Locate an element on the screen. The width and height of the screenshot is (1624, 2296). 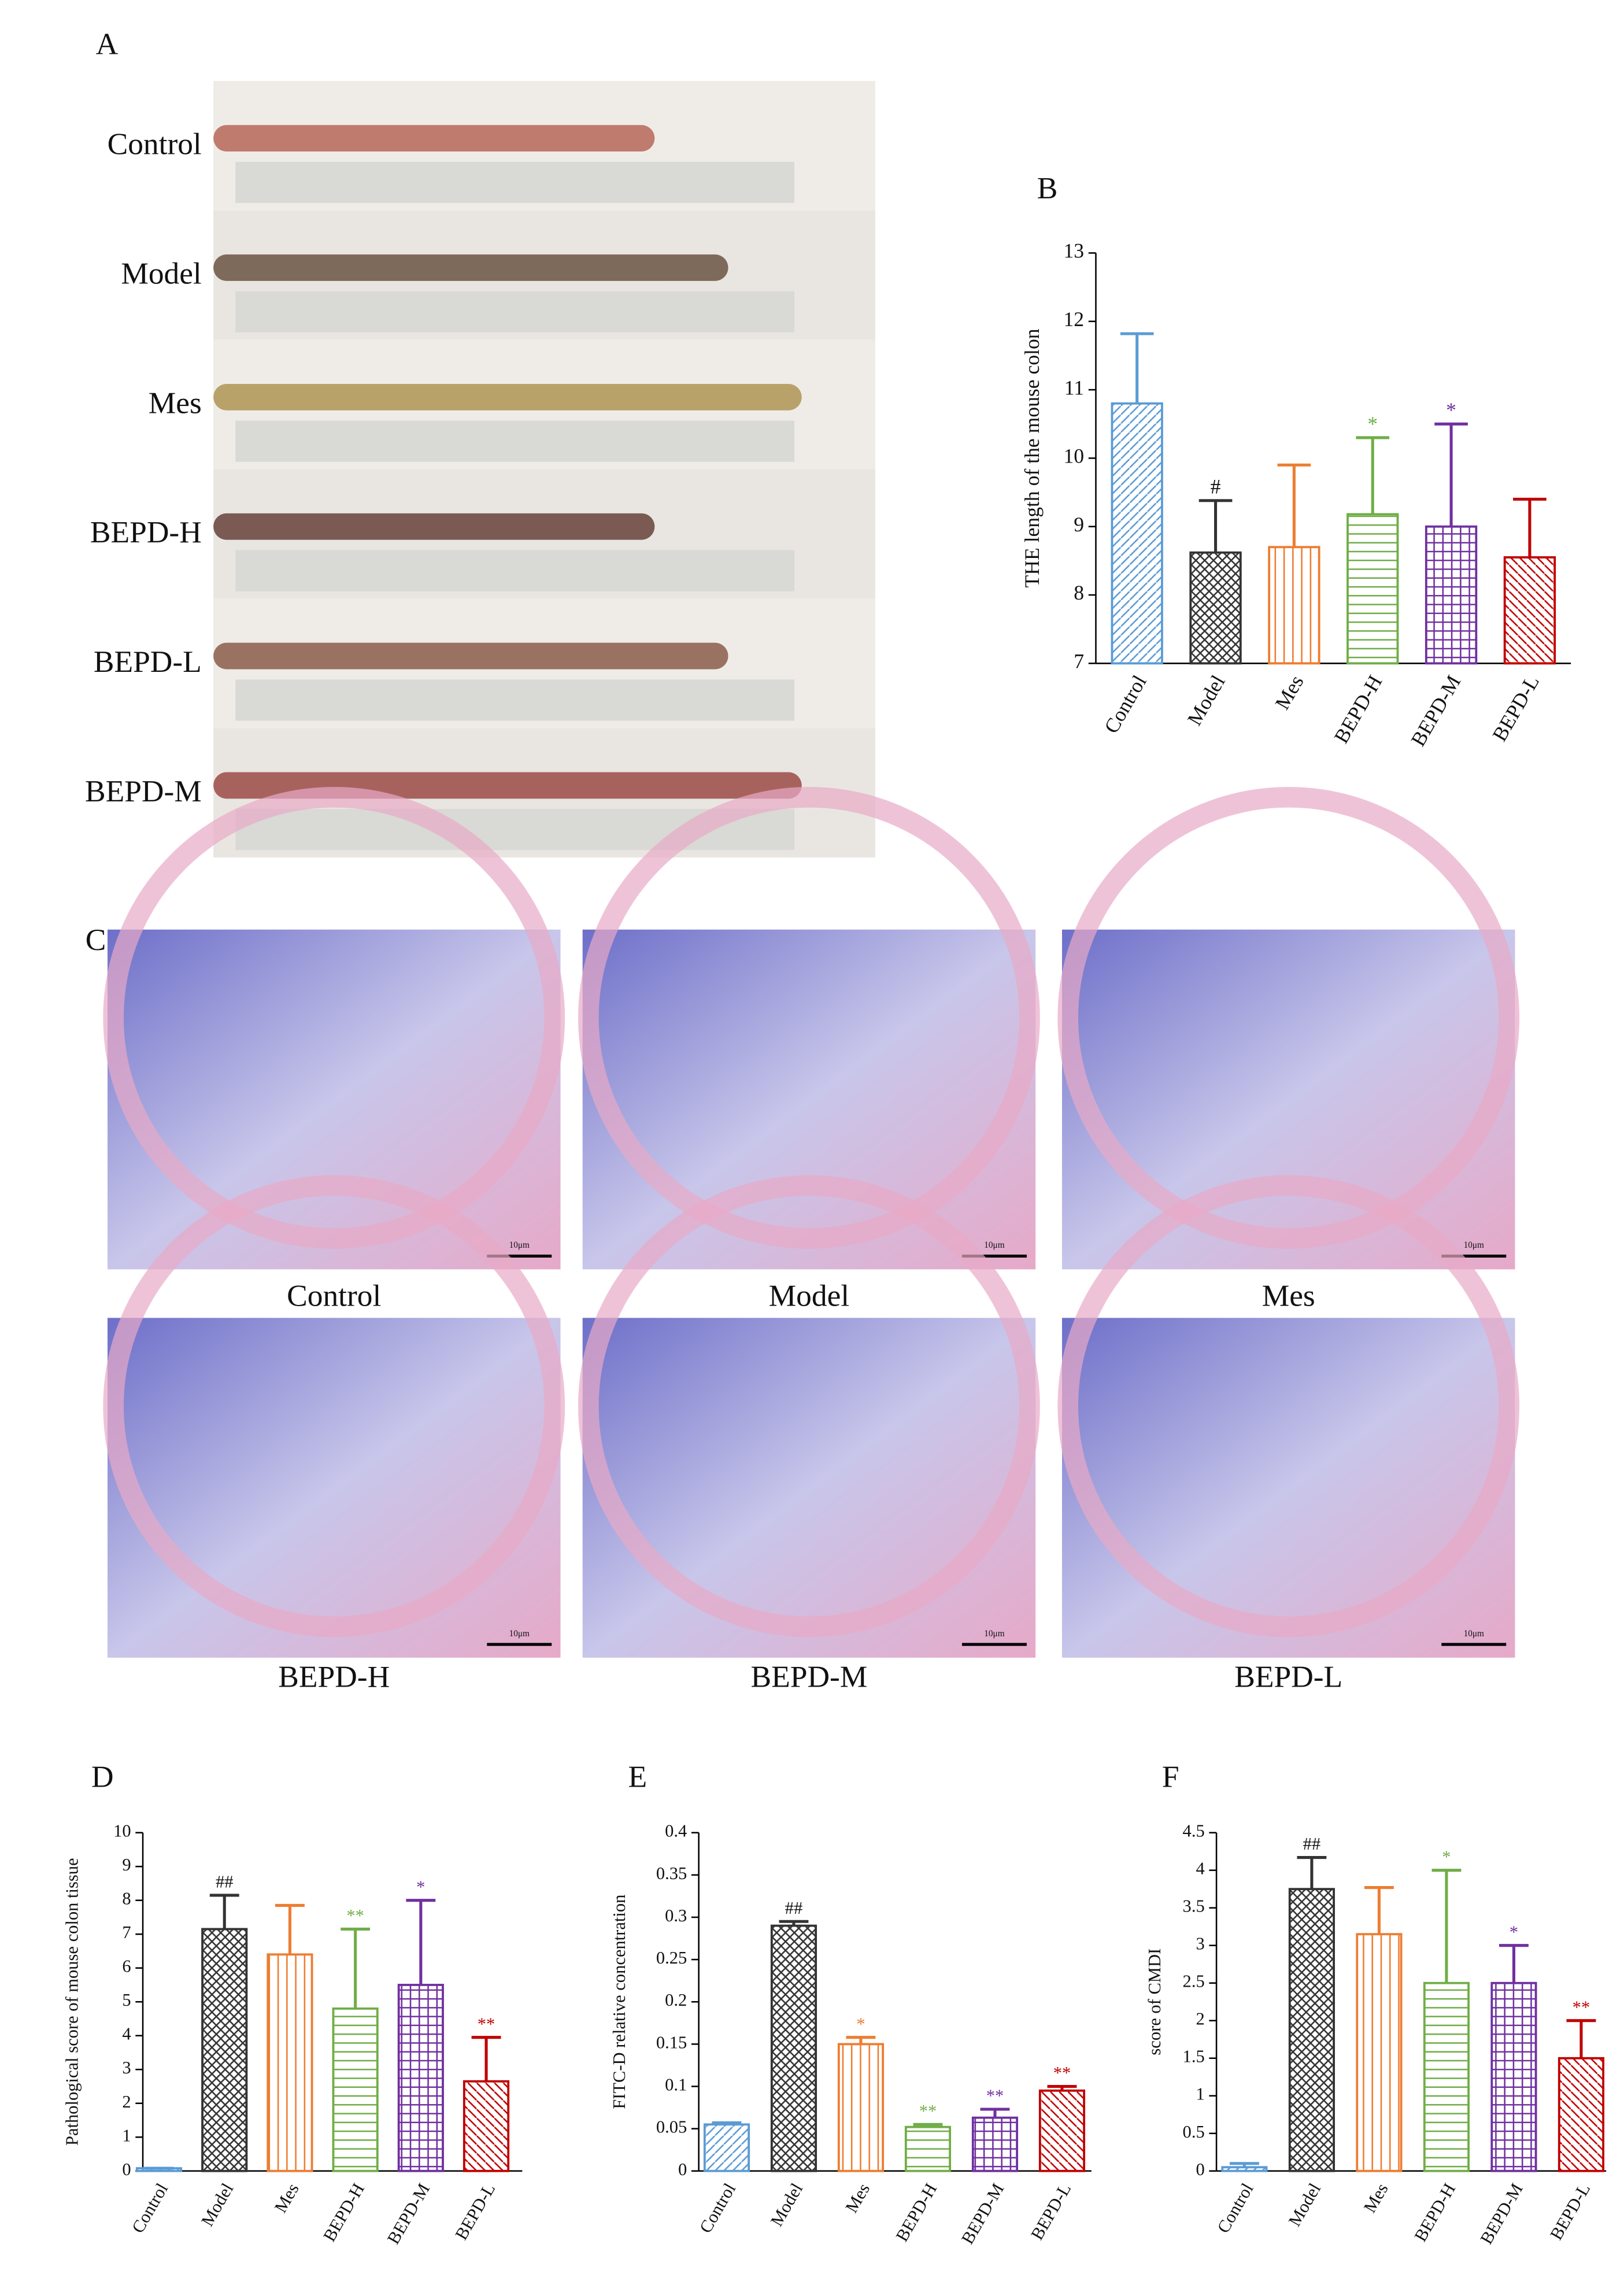
y-tick-label: 0.2 is located at coordinates (676, 2000).